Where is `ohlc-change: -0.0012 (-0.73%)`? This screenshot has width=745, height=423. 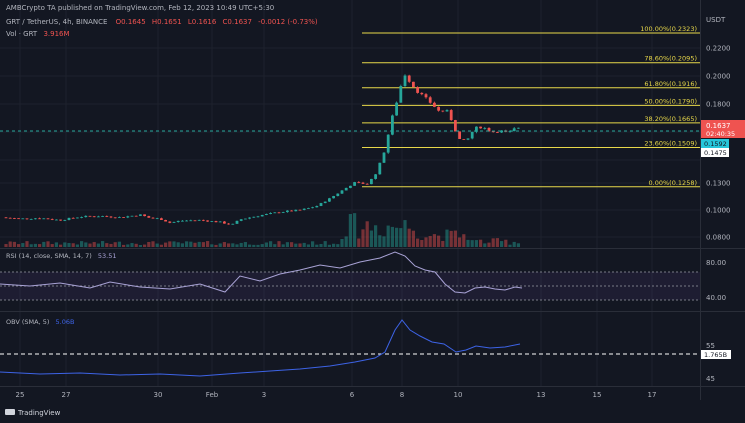 ohlc-change: -0.0012 (-0.73%) is located at coordinates (288, 22).